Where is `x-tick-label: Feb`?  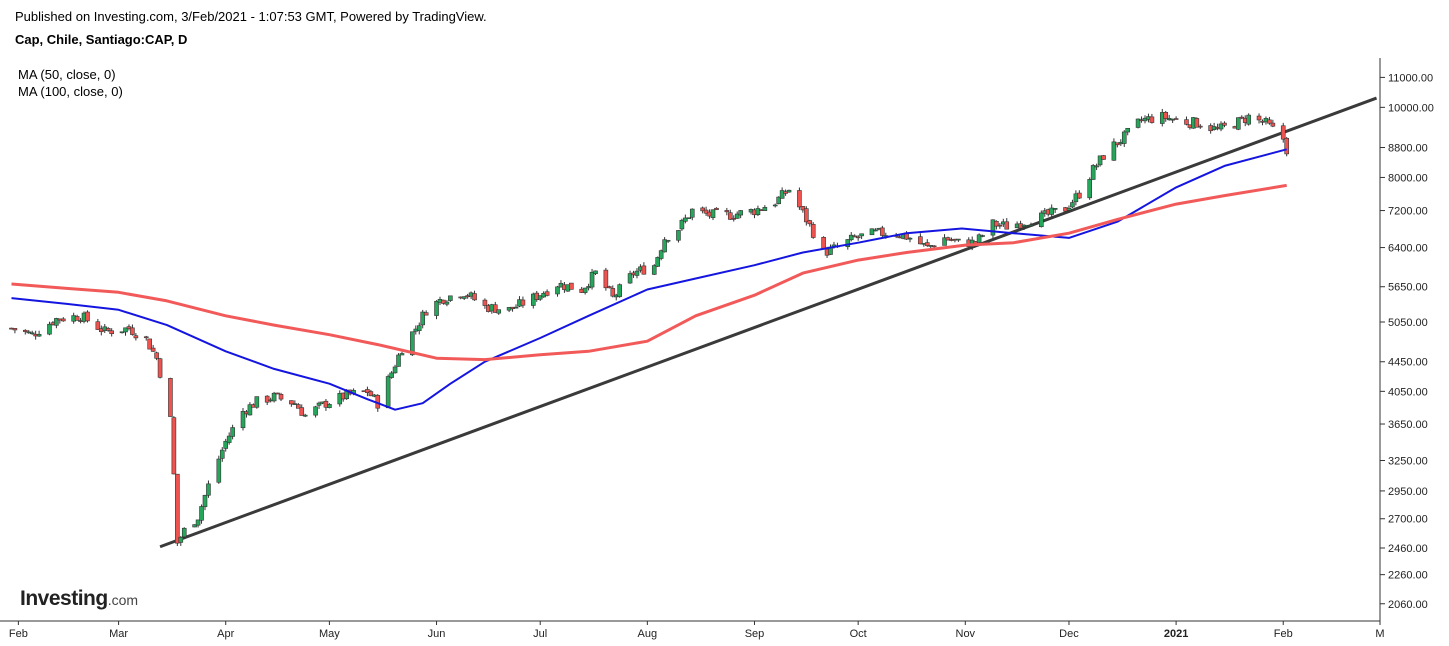 x-tick-label: Feb is located at coordinates (18, 634).